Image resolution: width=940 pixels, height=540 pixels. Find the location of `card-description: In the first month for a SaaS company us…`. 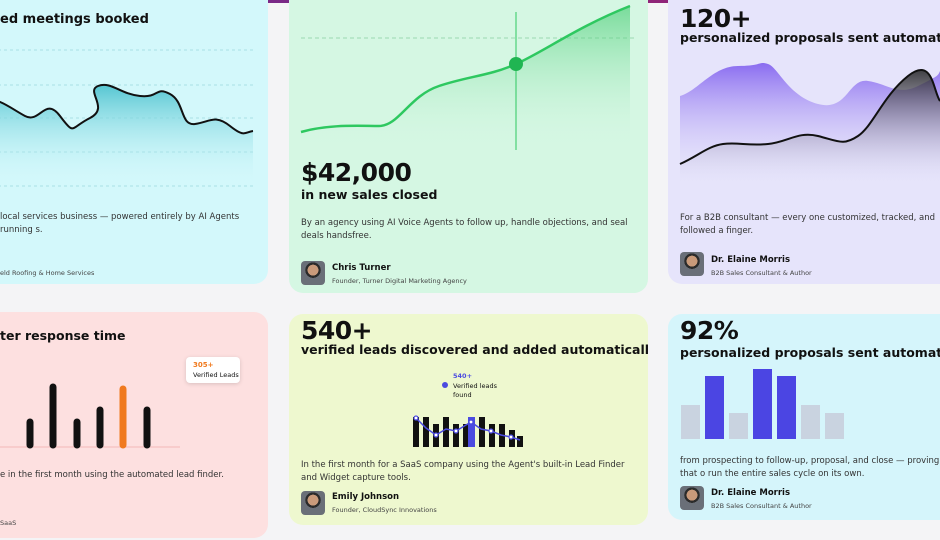

card-description: In the first month for a SaaS company us… is located at coordinates (463, 471).